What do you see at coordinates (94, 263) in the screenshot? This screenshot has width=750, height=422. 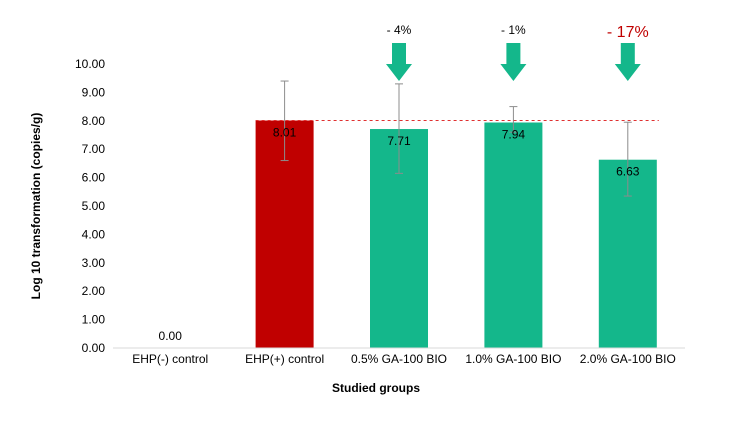 I see `y-tick-label: 3.00` at bounding box center [94, 263].